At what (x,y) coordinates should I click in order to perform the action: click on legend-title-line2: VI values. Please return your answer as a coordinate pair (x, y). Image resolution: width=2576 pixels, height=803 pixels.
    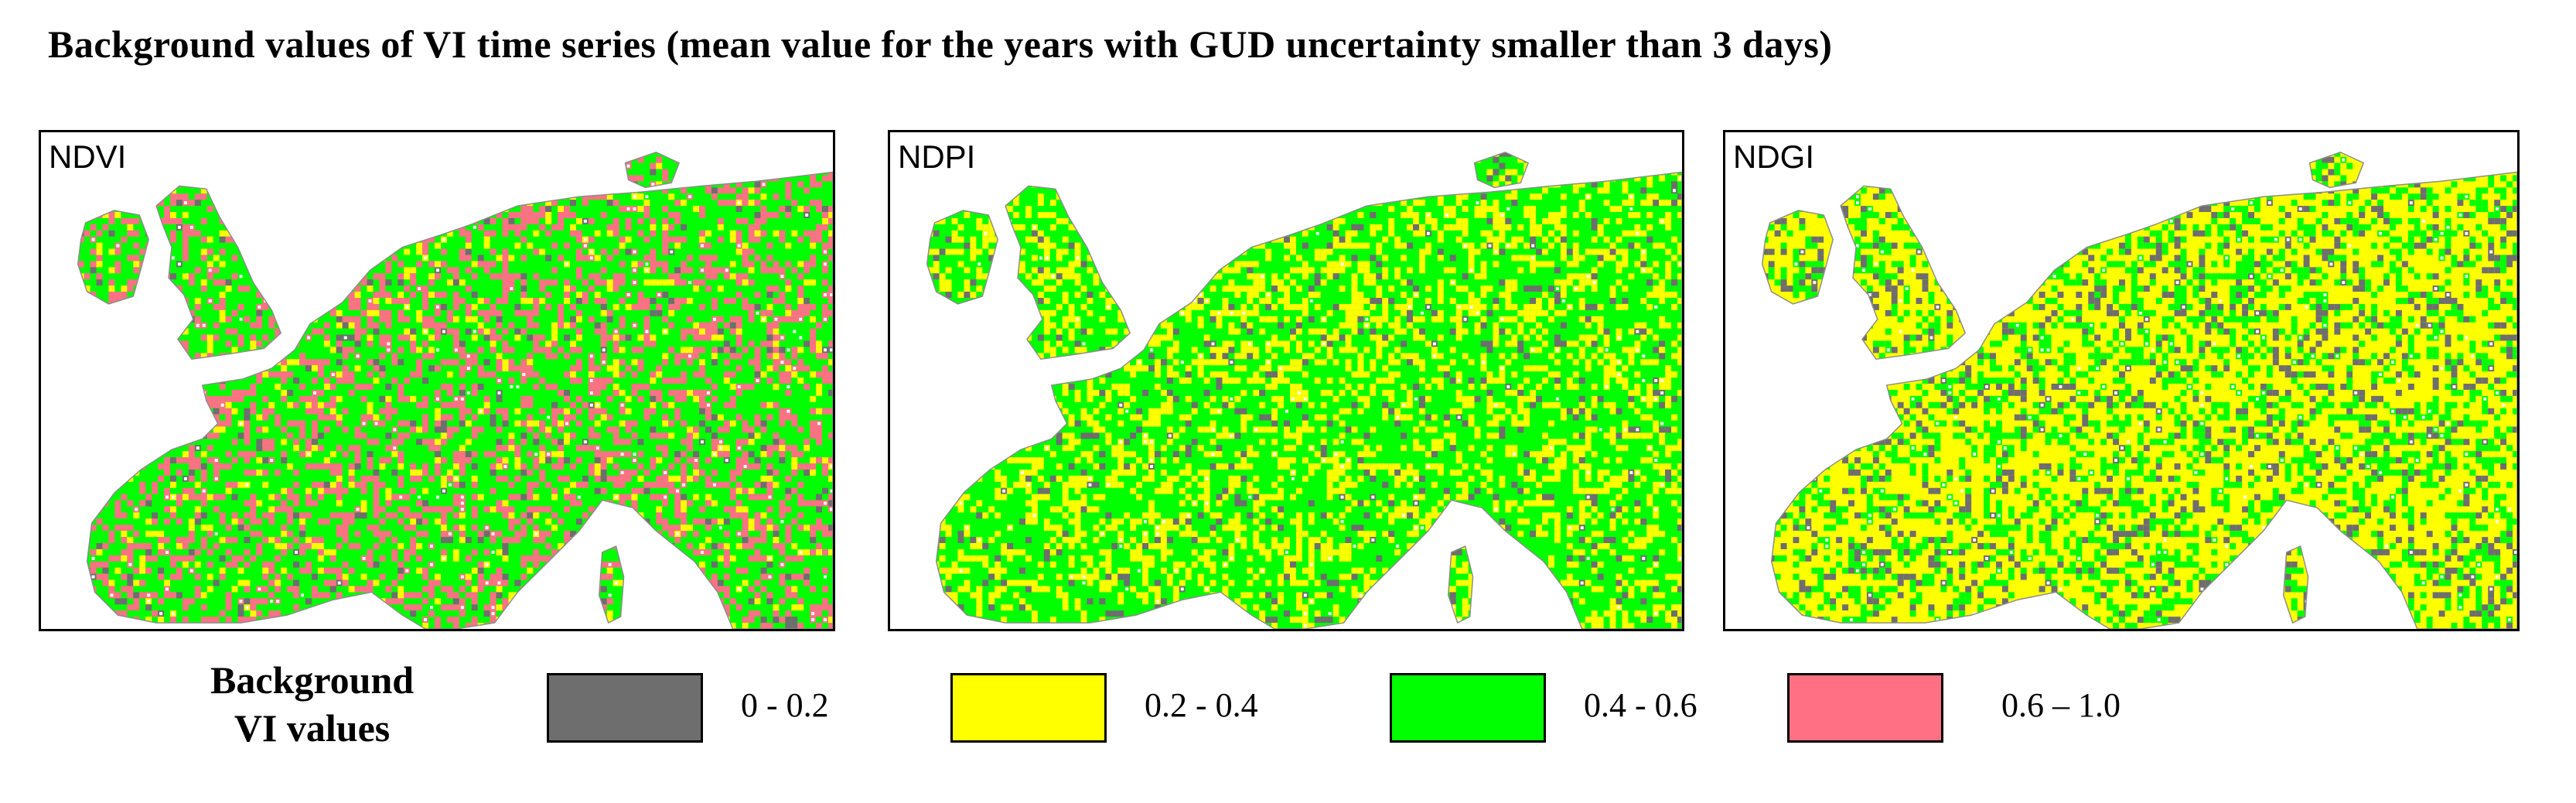
    Looking at the image, I should click on (312, 728).